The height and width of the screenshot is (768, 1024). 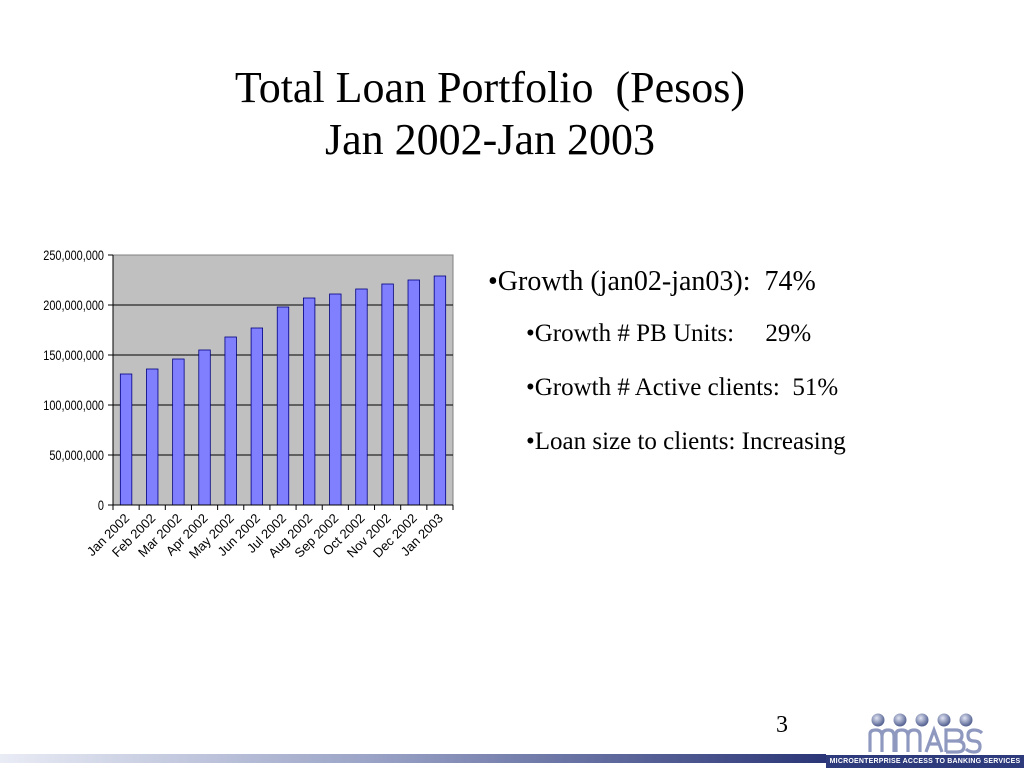 What do you see at coordinates (73, 256) in the screenshot?
I see `y-tick-label: 250,000,000` at bounding box center [73, 256].